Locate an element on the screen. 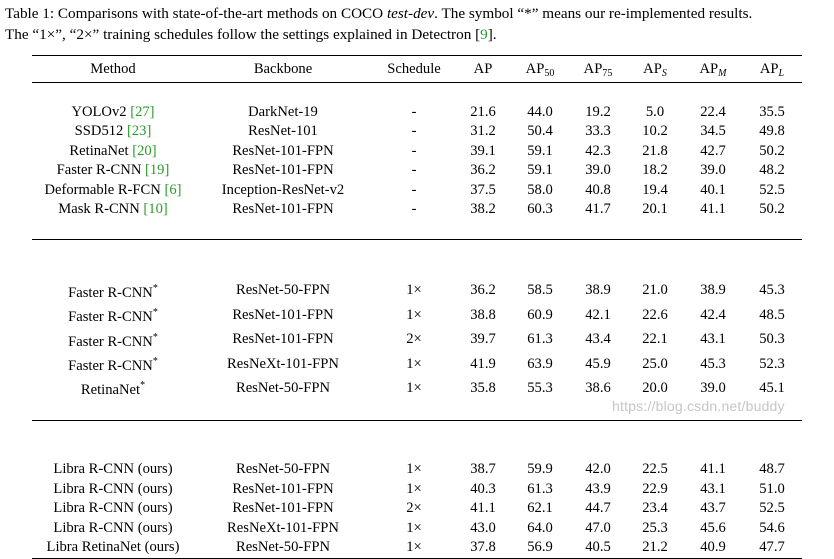 Image resolution: width=834 pixels, height=559 pixels. cell-apm: 38.9 is located at coordinates (713, 290).